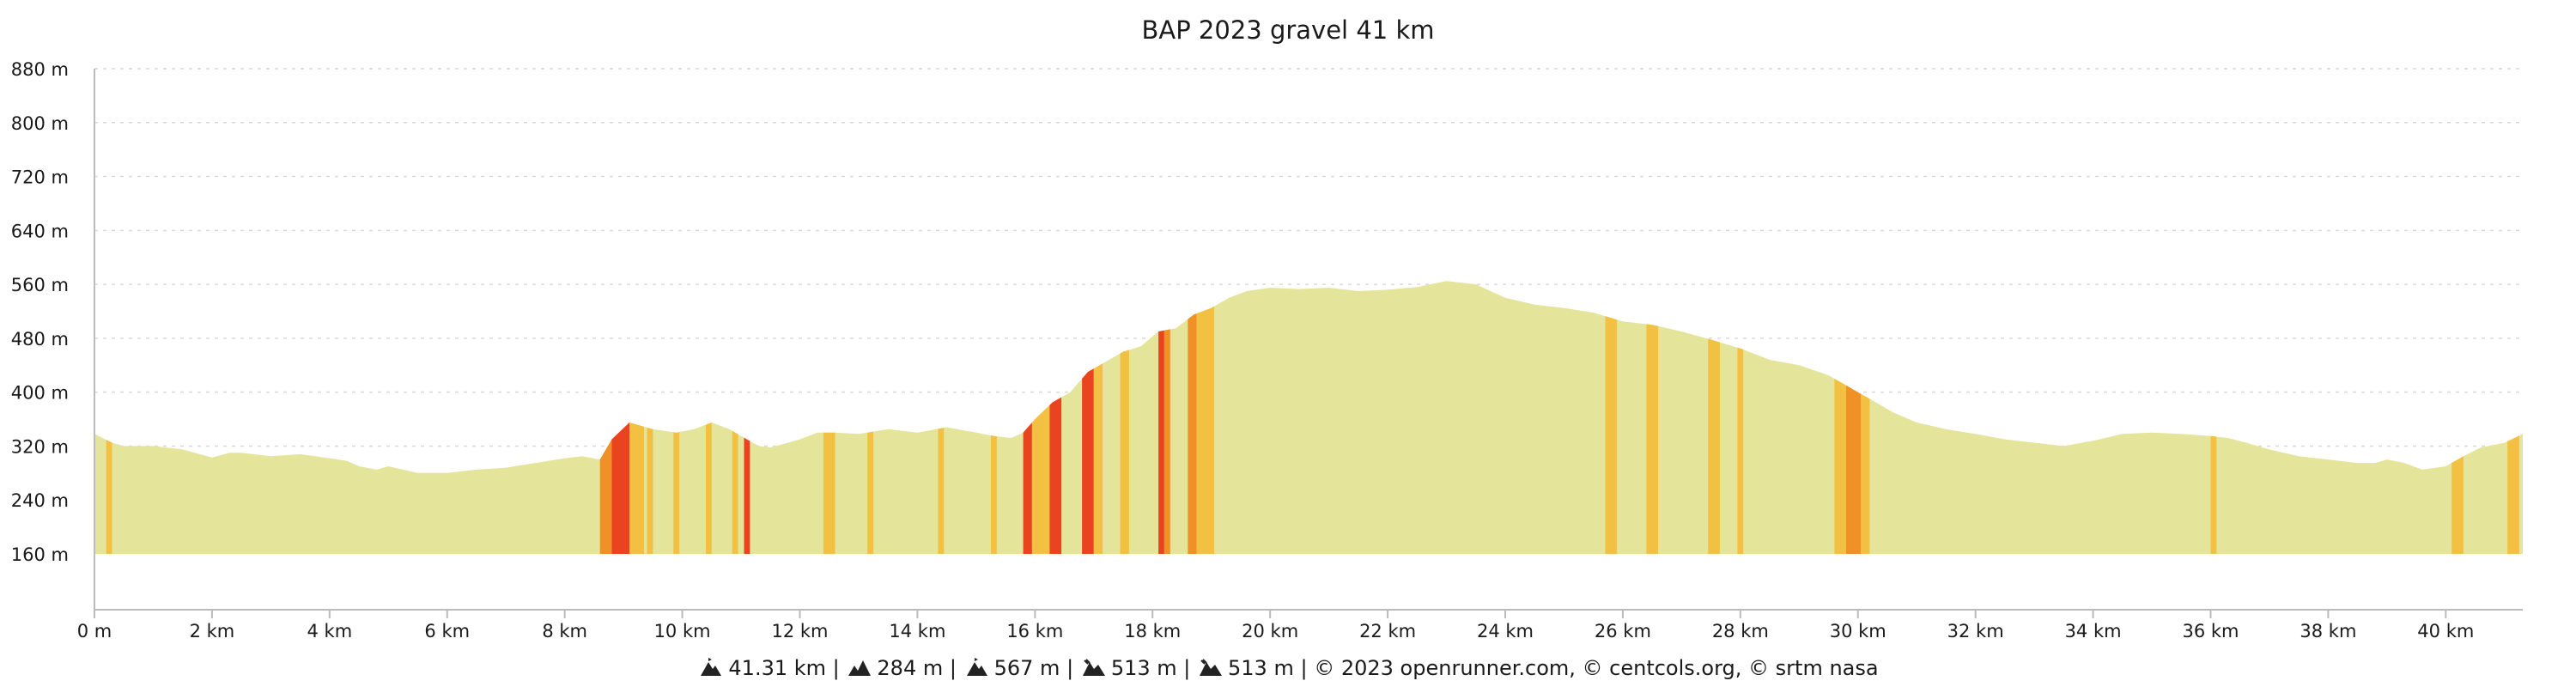 The width and height of the screenshot is (2576, 687). I want to click on x-tick-label: 32 km, so click(1975, 631).